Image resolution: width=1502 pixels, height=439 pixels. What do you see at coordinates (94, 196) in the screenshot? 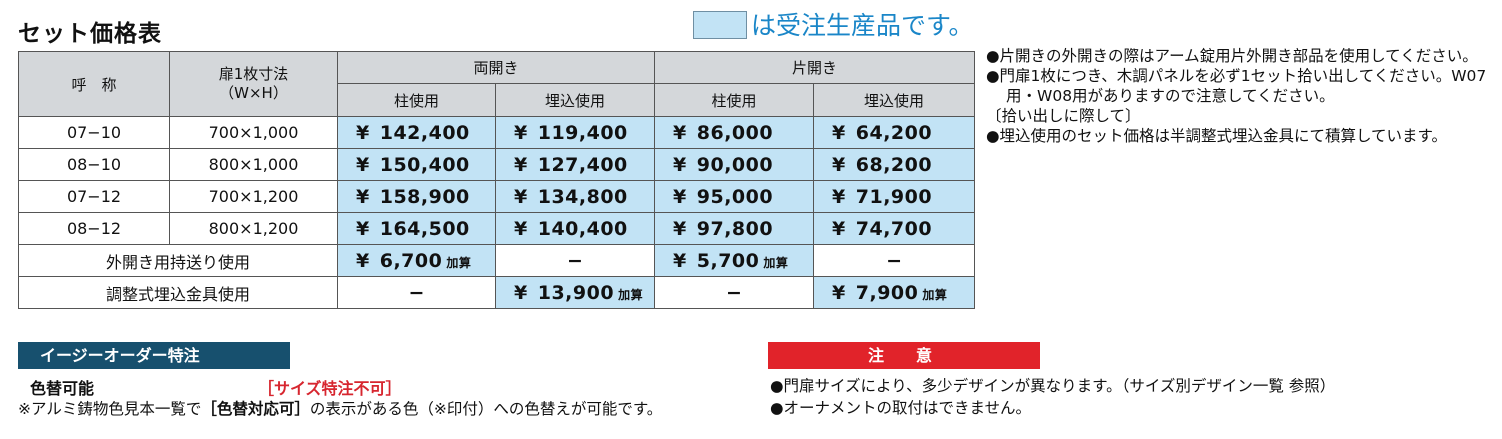
I see `row-name: 07−12` at bounding box center [94, 196].